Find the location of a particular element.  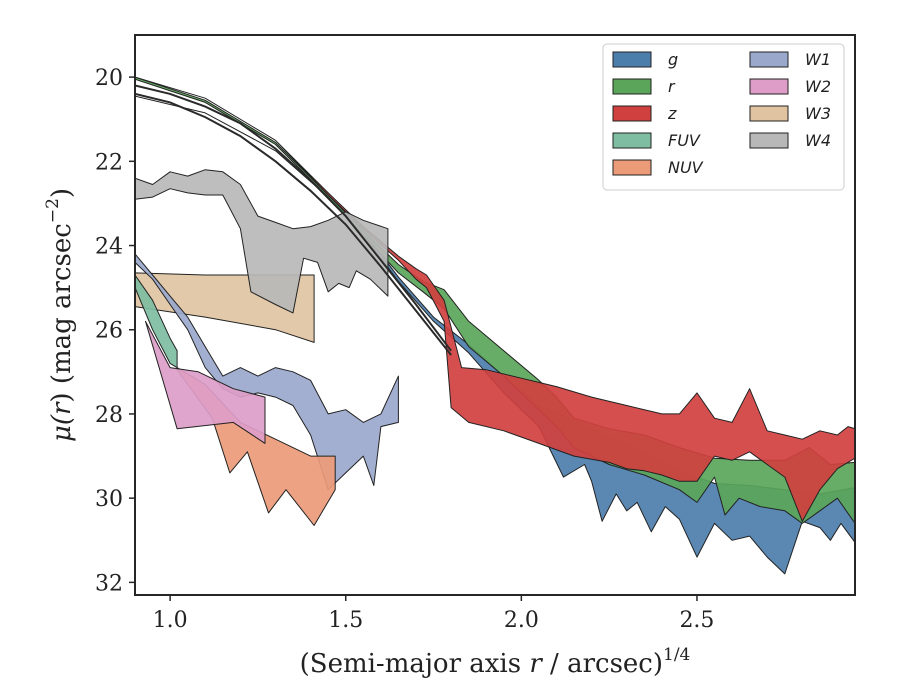

legend-item-w4: W4 is located at coordinates (790, 140).